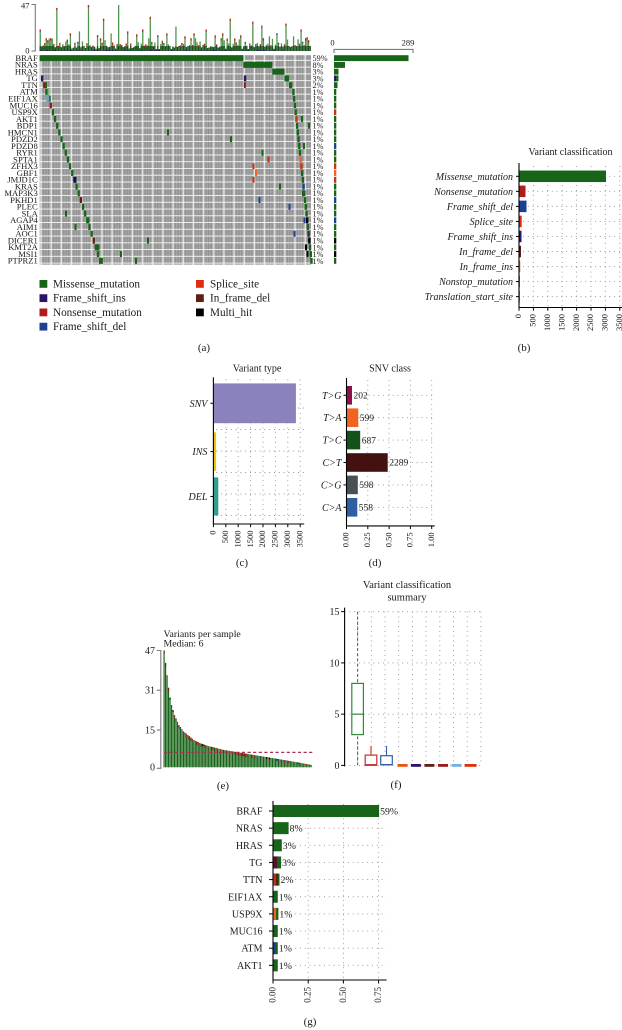 The image size is (622, 1030). What do you see at coordinates (366, 509) in the screenshot?
I see `svg-text: 558` at bounding box center [366, 509].